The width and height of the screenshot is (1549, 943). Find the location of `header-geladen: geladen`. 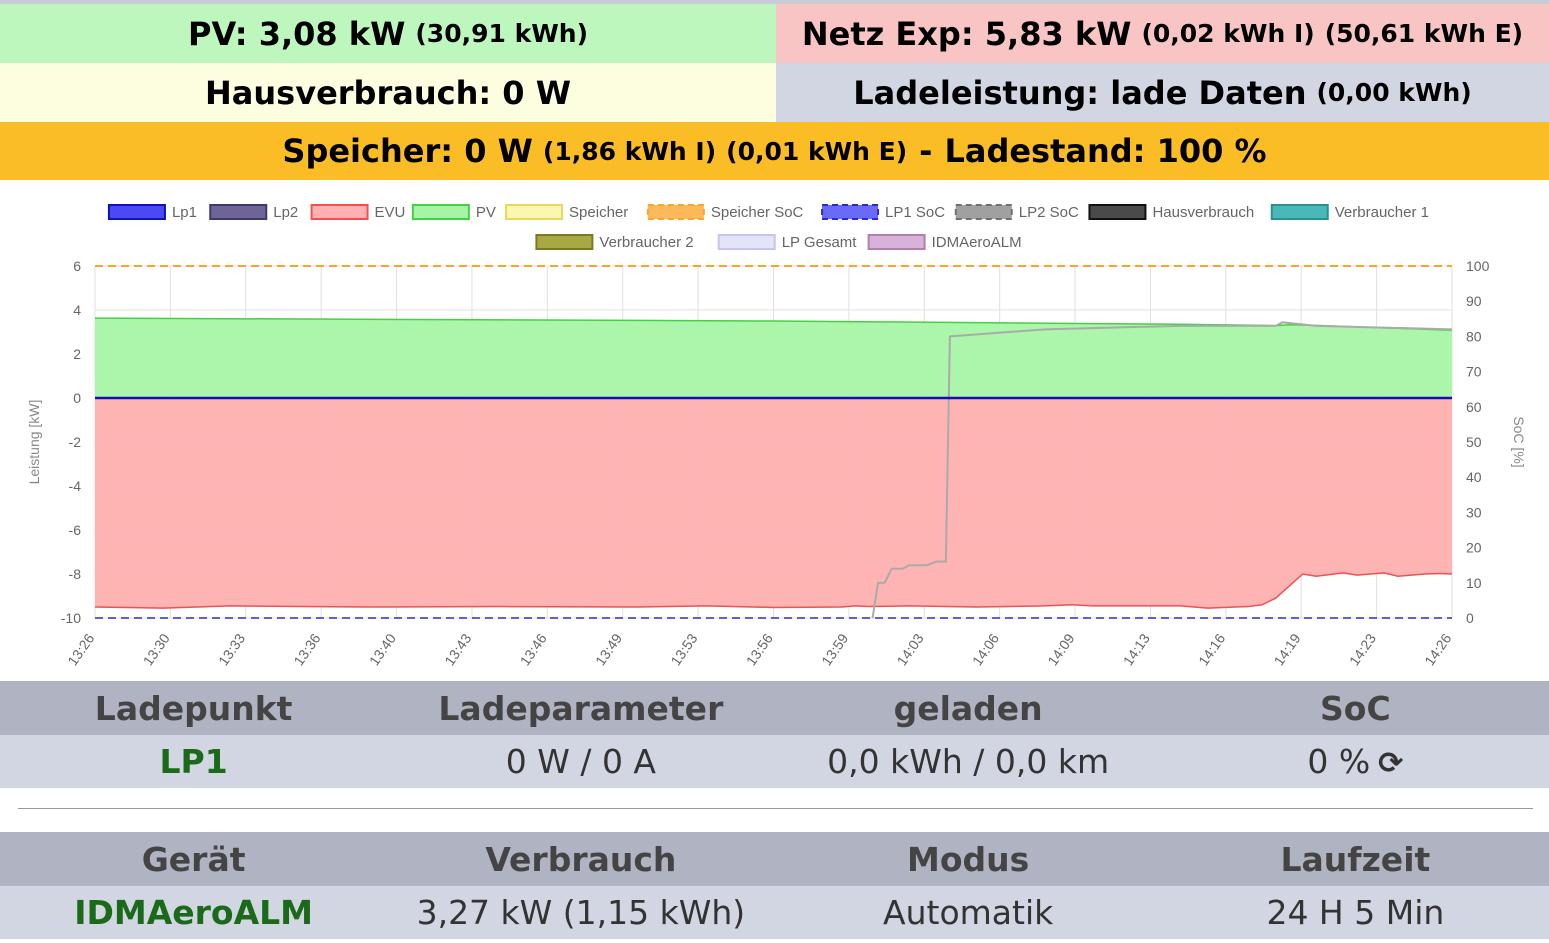

header-geladen: geladen is located at coordinates (968, 708).